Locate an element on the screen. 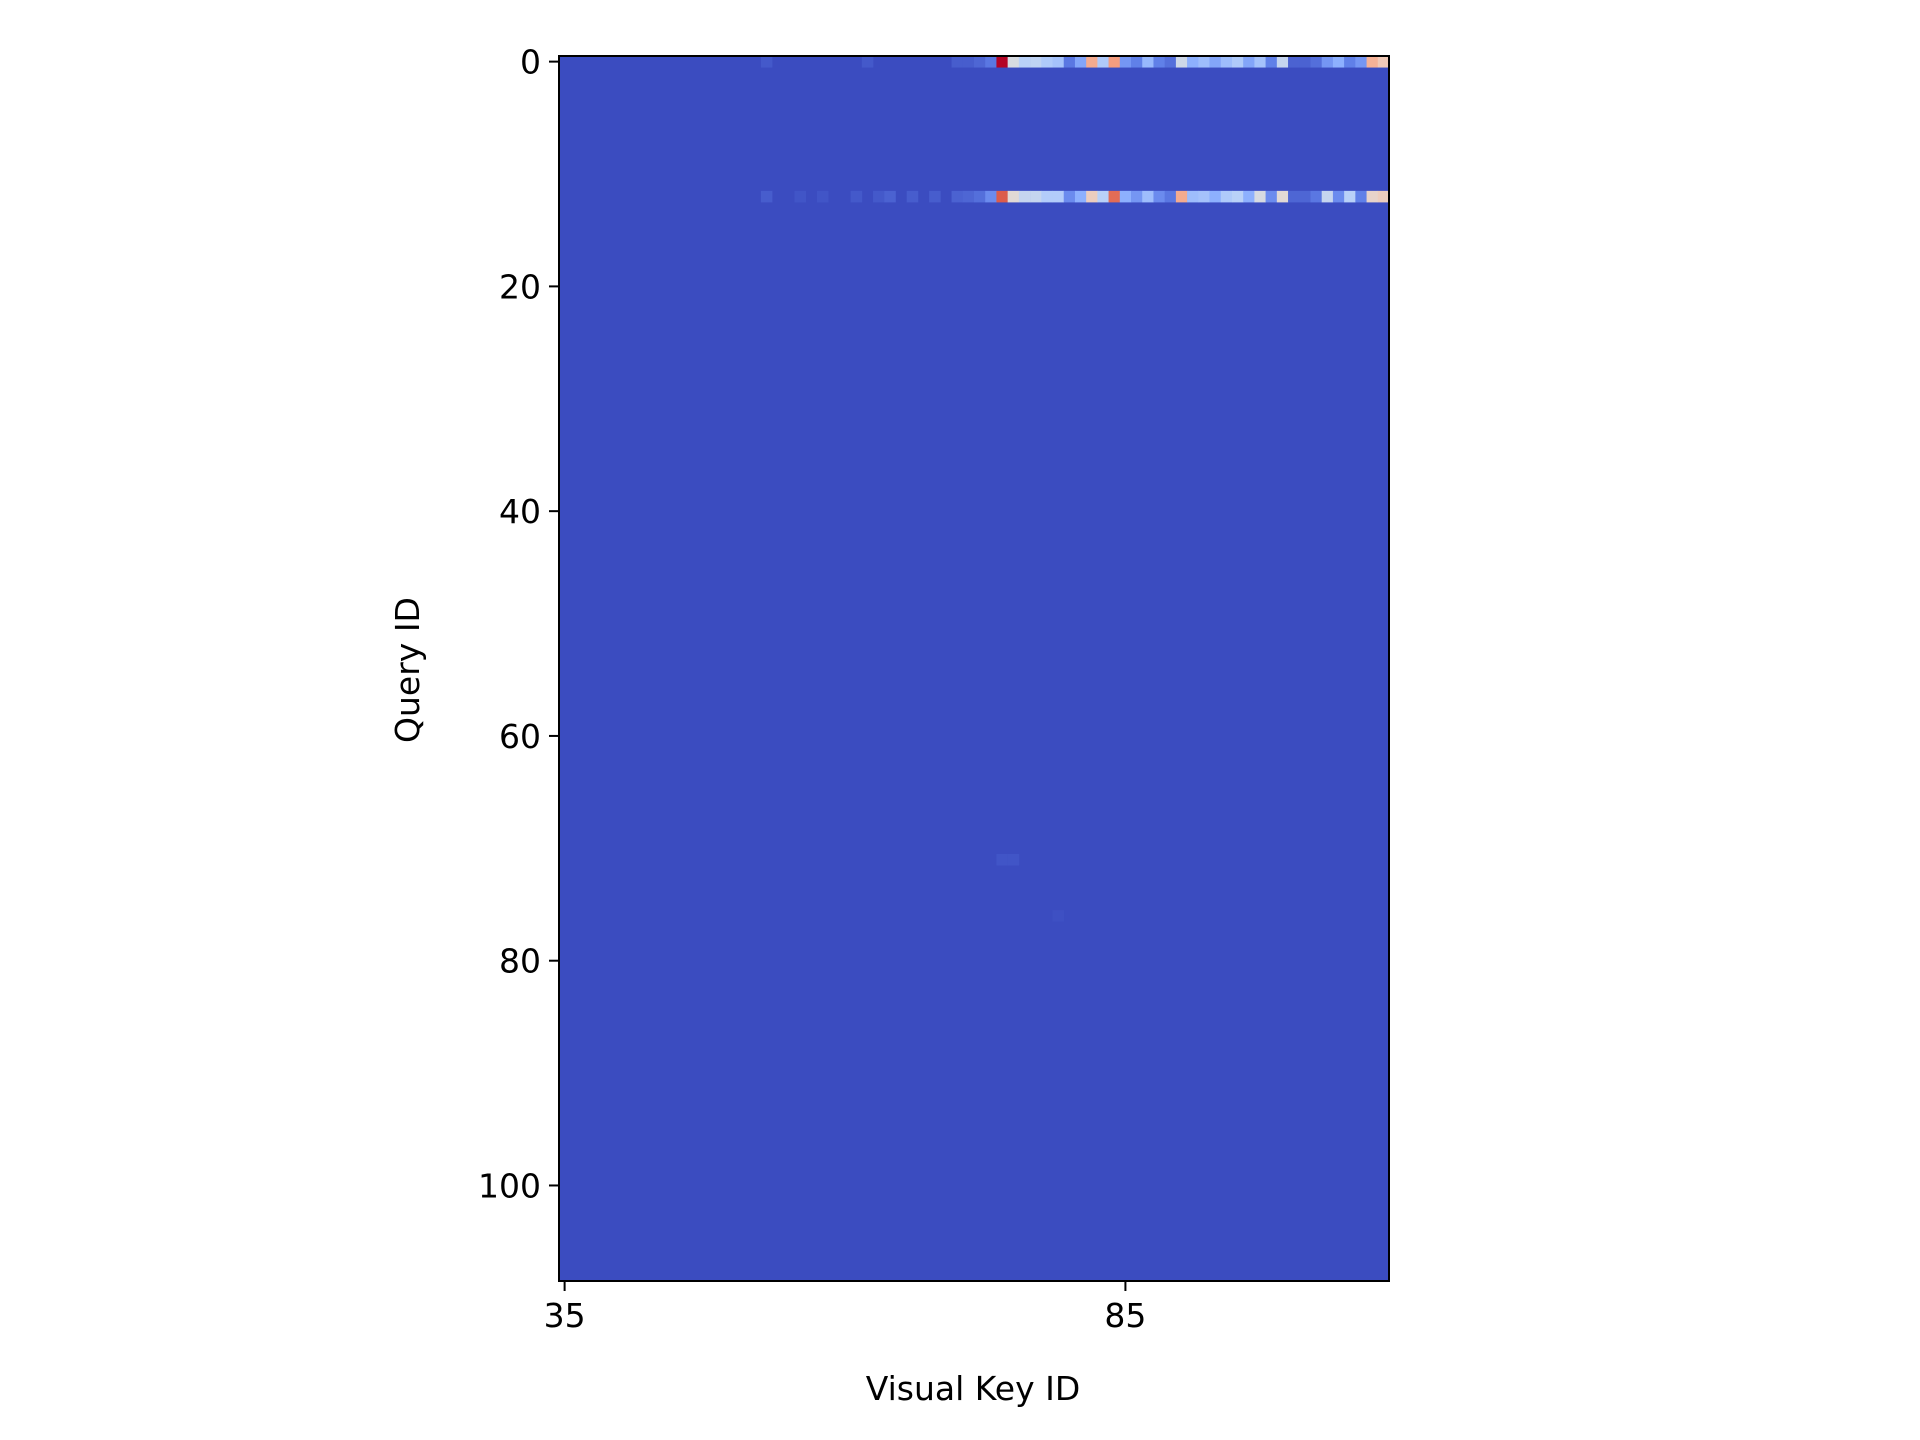 The image size is (1920, 1440). y-tick-label: 40 is located at coordinates (520, 511).